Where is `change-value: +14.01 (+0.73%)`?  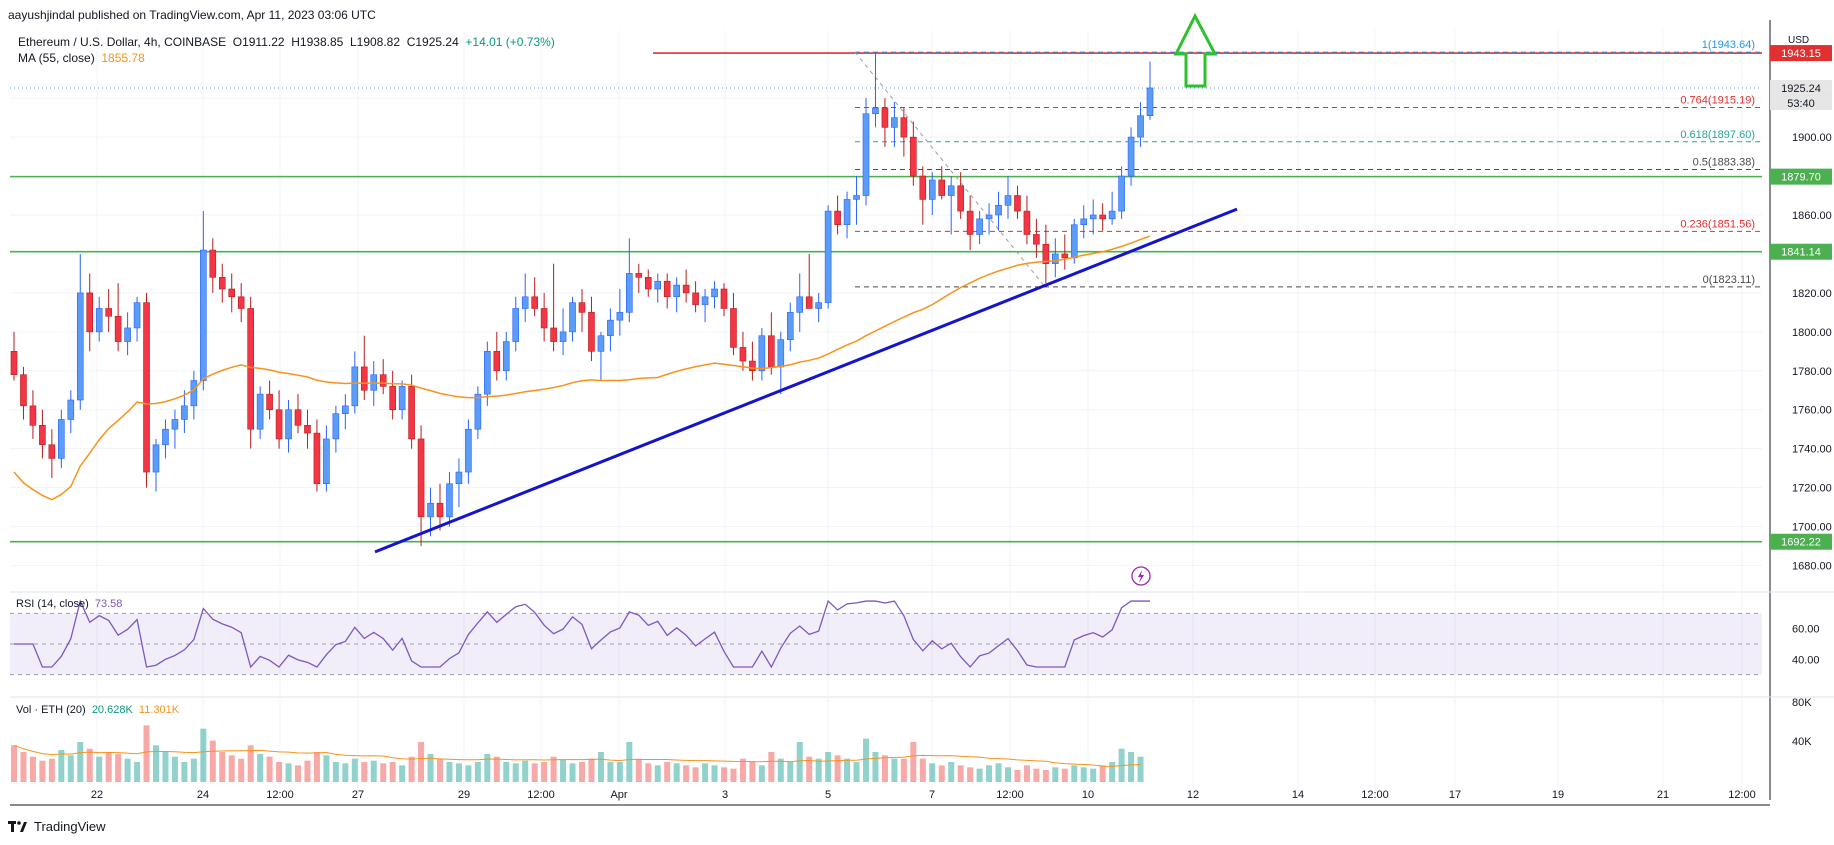
change-value: +14.01 (+0.73%) is located at coordinates (510, 42).